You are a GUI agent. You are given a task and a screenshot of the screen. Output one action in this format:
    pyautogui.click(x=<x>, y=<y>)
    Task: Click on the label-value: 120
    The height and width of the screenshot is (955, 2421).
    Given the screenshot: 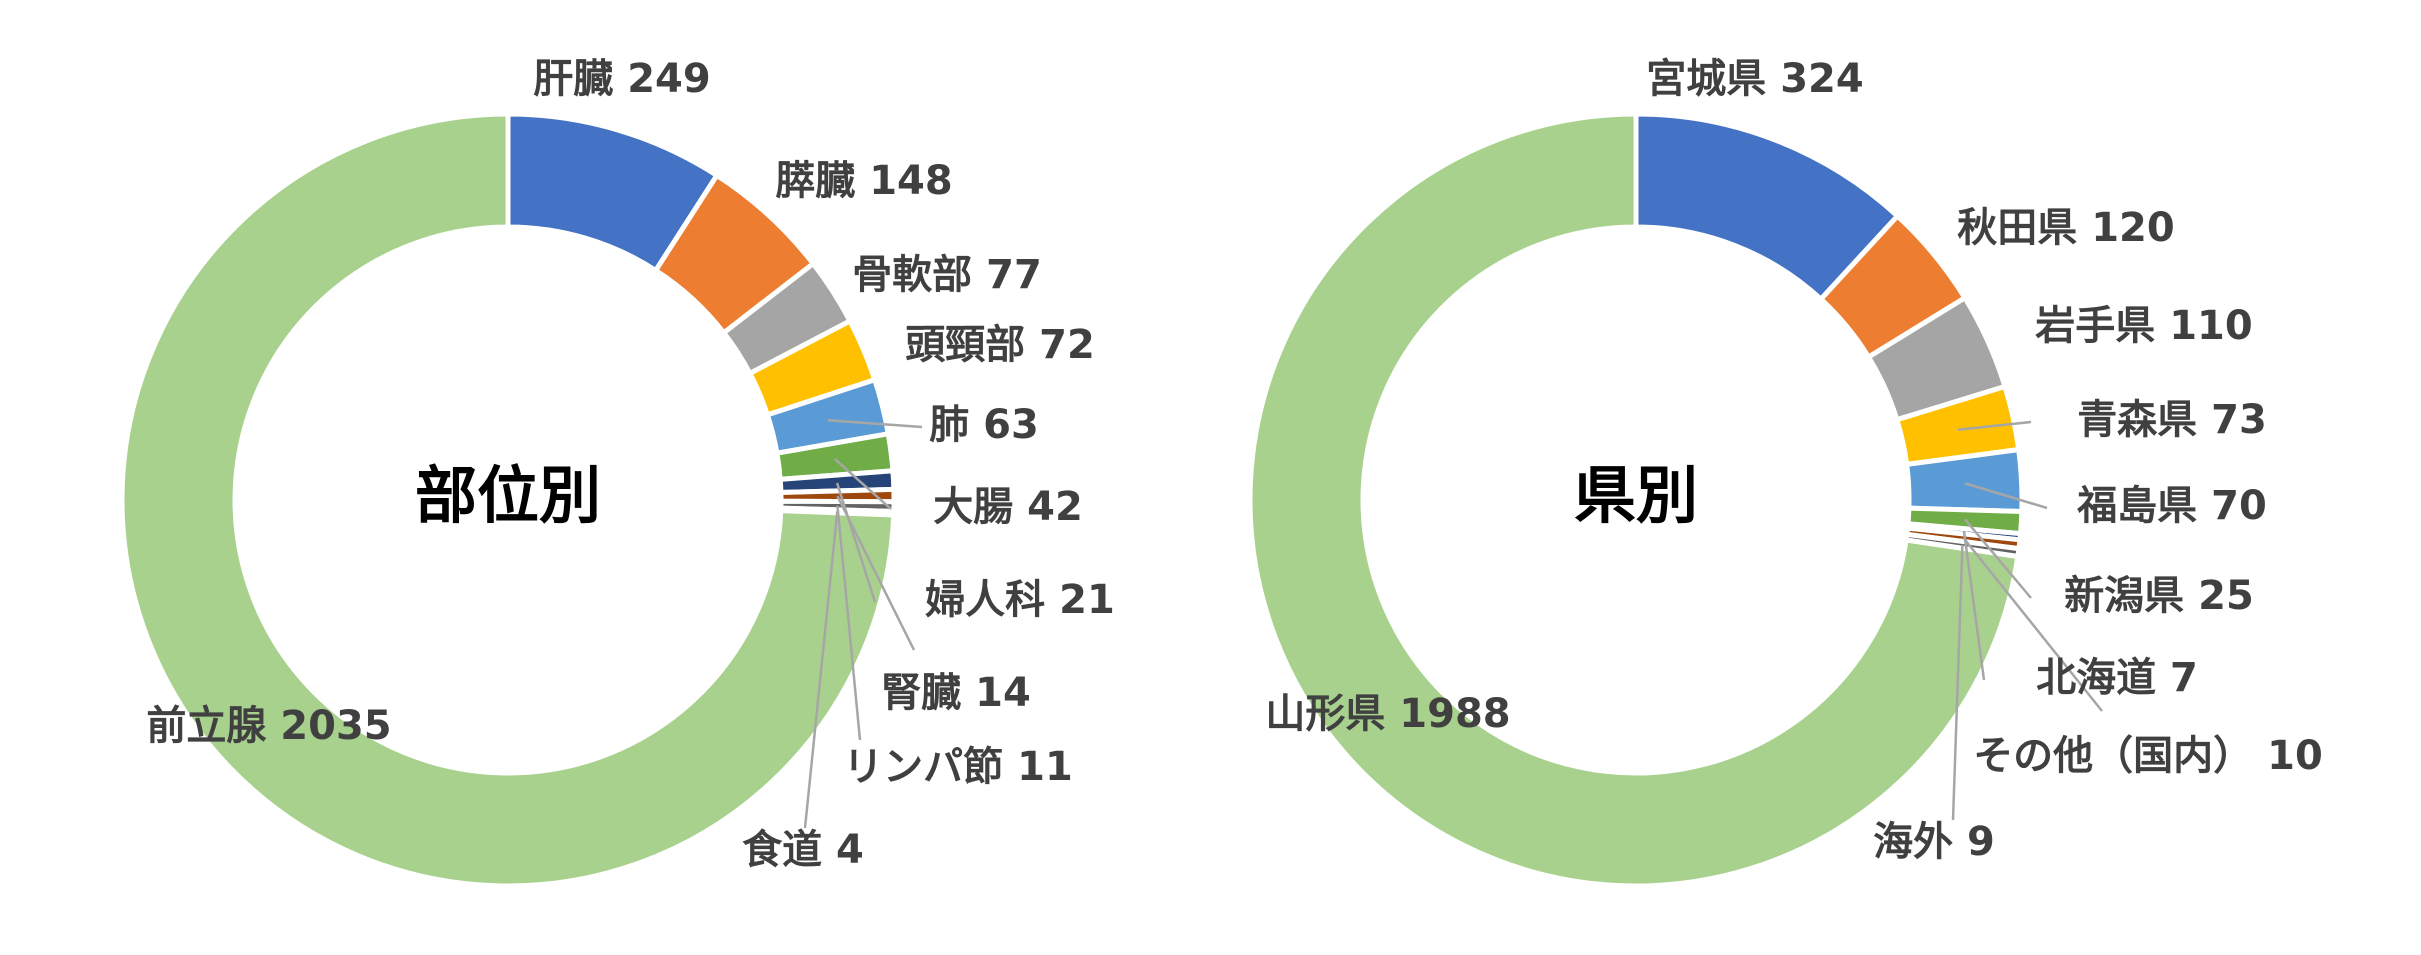 What is the action you would take?
    pyautogui.click(x=2133, y=228)
    